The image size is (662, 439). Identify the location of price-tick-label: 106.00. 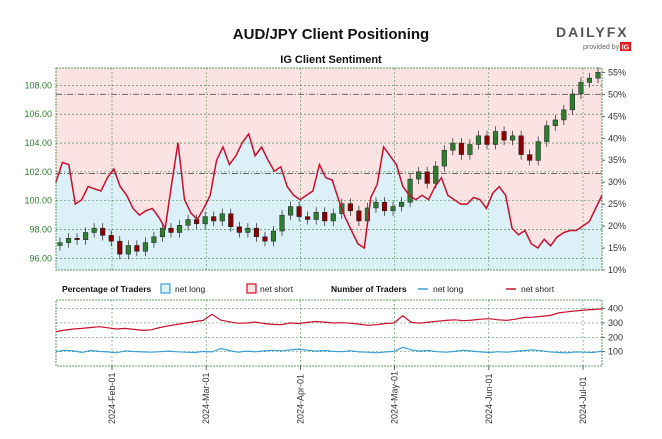
(38, 114).